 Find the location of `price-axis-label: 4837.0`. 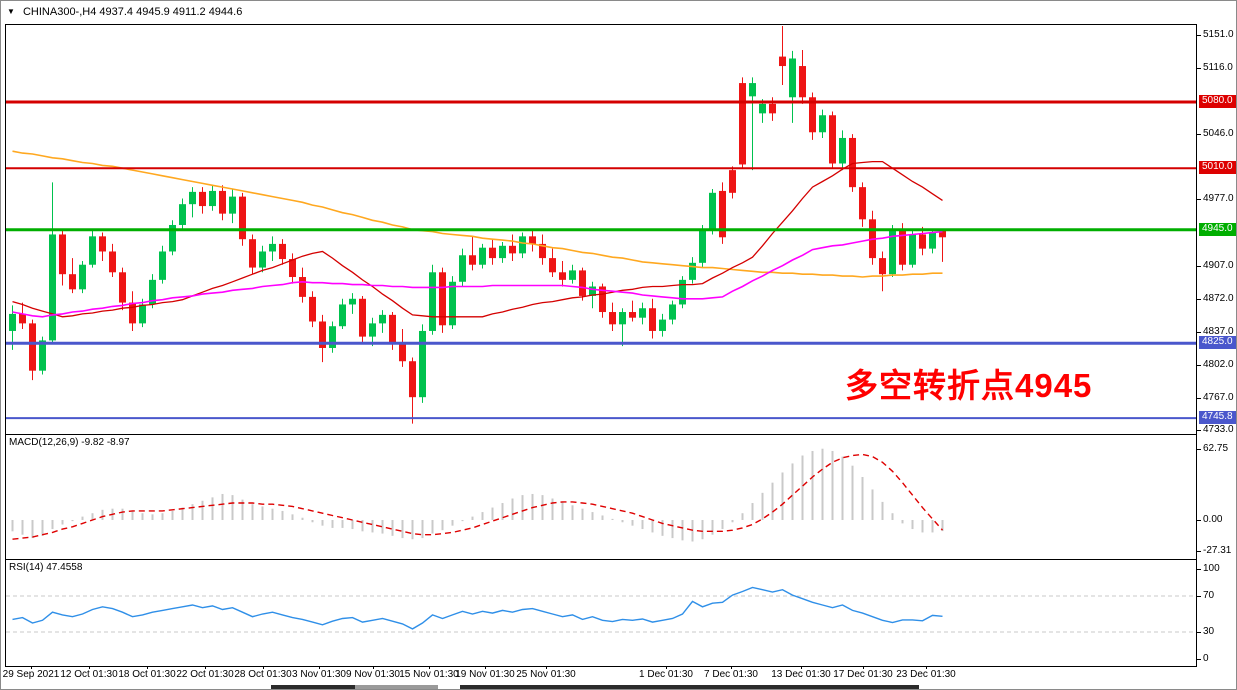

price-axis-label: 4837.0 is located at coordinates (1218, 331).